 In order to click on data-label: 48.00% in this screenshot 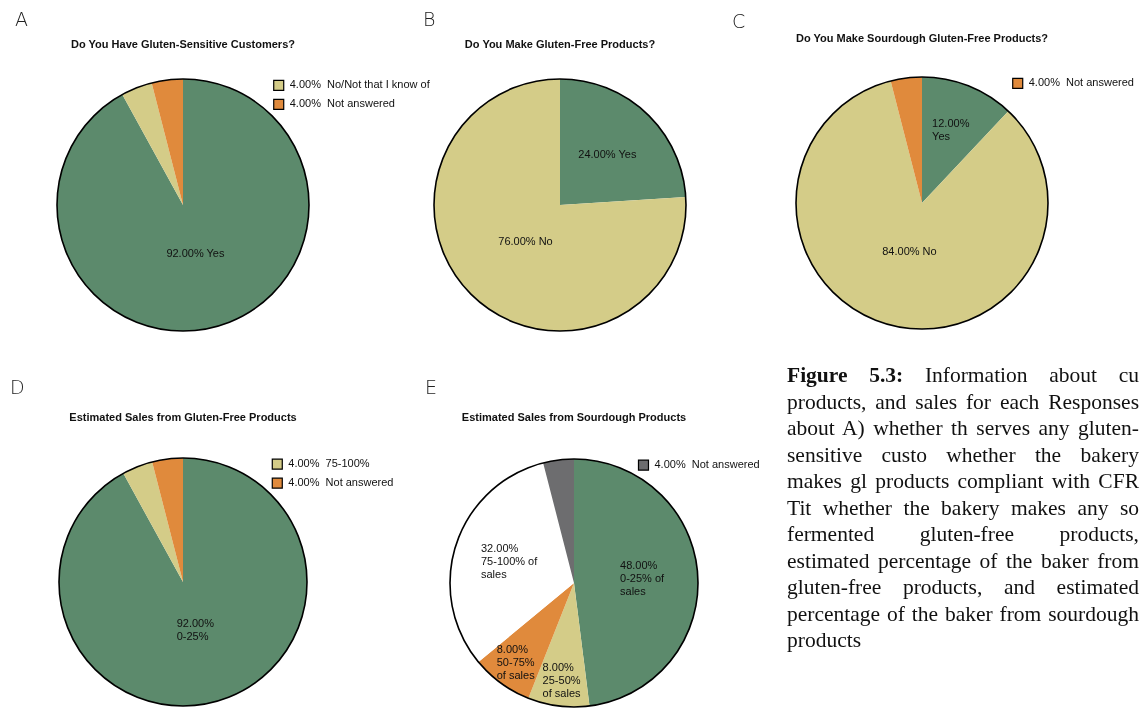, I will do `click(639, 564)`.